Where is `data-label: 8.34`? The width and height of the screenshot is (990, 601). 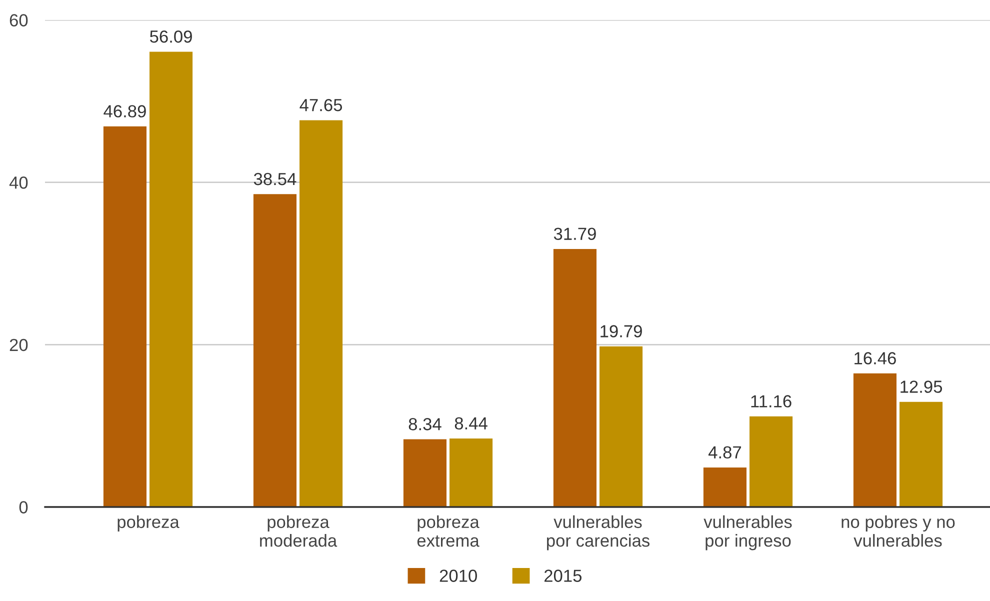
data-label: 8.34 is located at coordinates (425, 424).